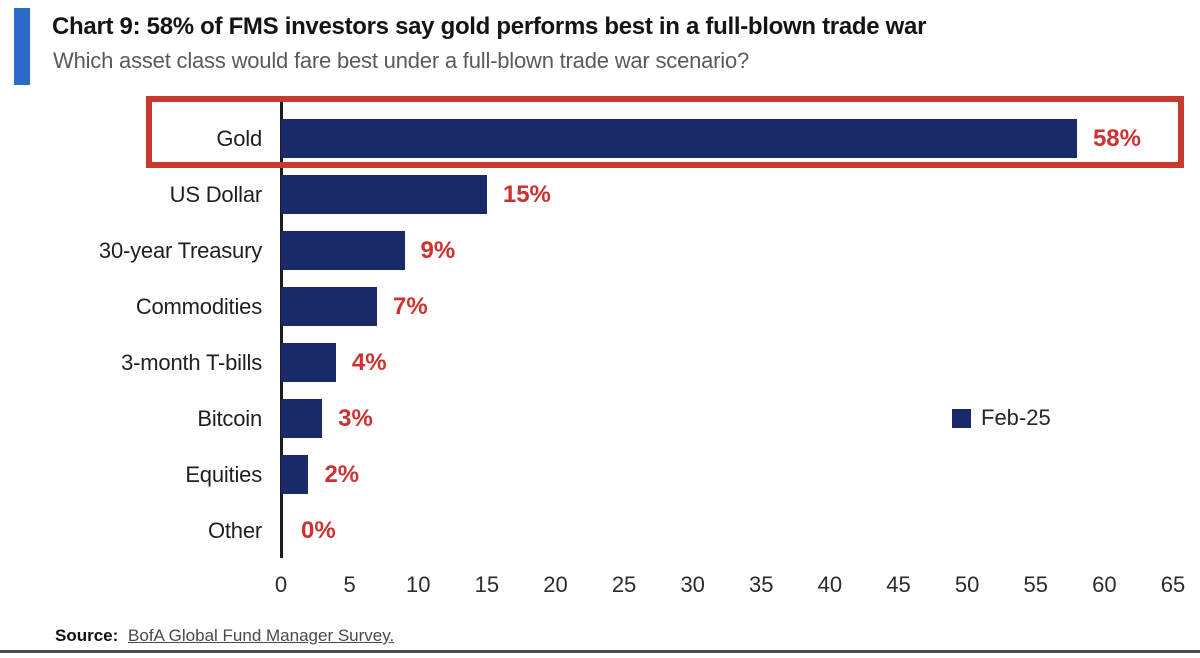  What do you see at coordinates (239, 138) in the screenshot?
I see `category-label-gold: Gold` at bounding box center [239, 138].